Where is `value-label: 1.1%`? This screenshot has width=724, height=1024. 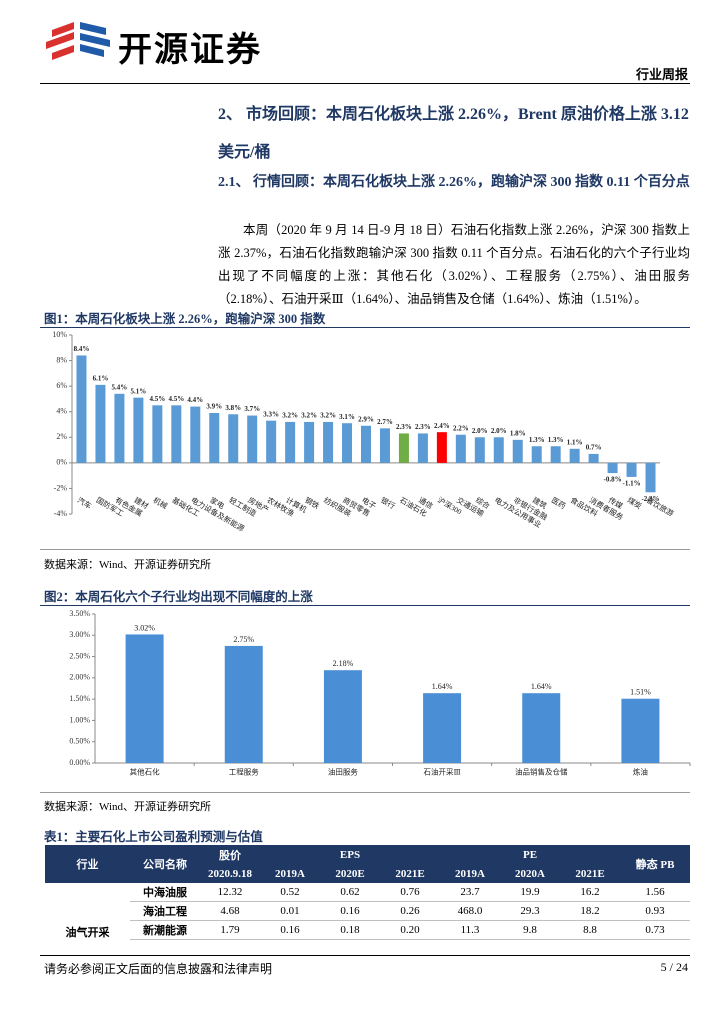 value-label: 1.1% is located at coordinates (575, 442).